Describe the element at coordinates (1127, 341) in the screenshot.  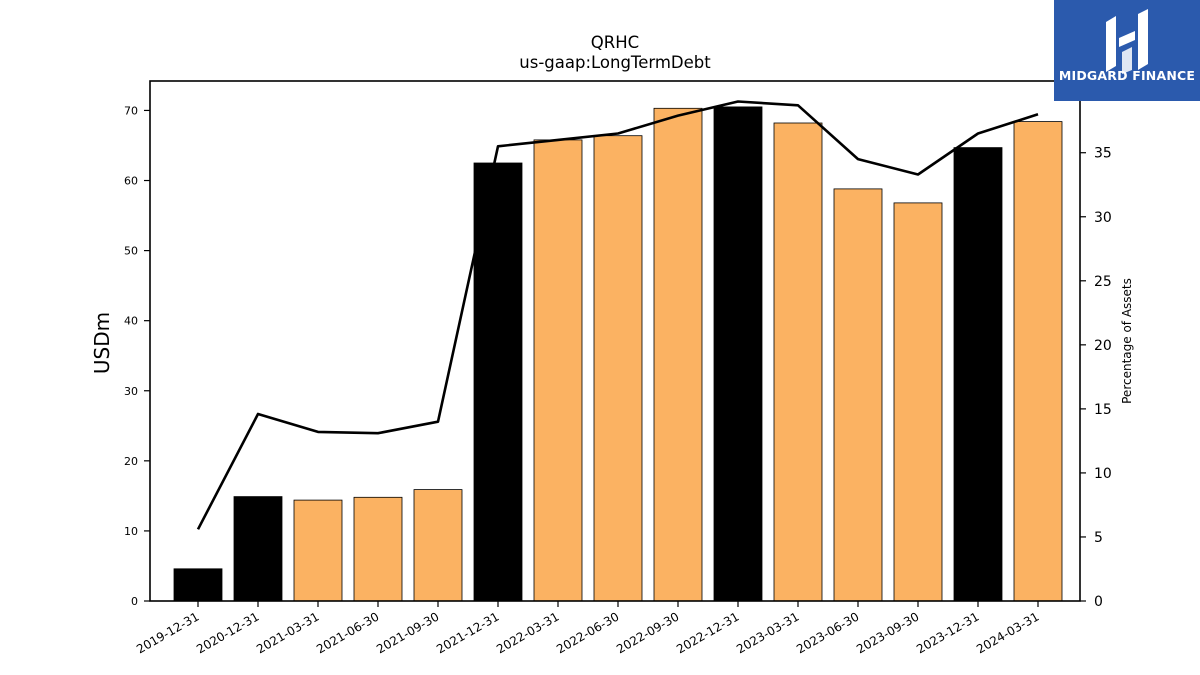
I see `y2-axis-label: Percentage of Assets` at that location.